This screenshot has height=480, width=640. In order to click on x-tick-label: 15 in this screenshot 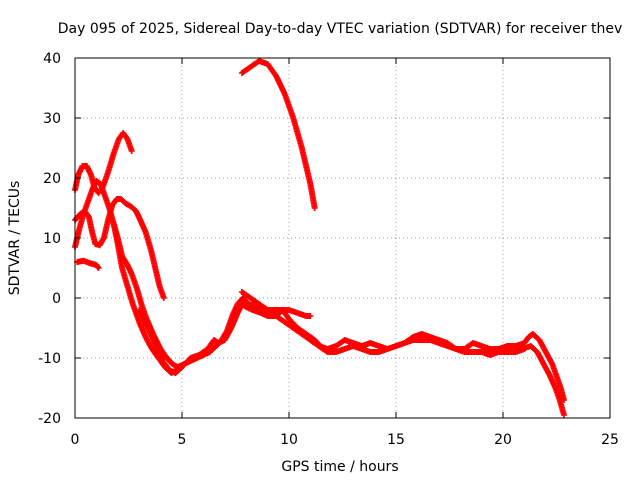, I will do `click(396, 440)`.